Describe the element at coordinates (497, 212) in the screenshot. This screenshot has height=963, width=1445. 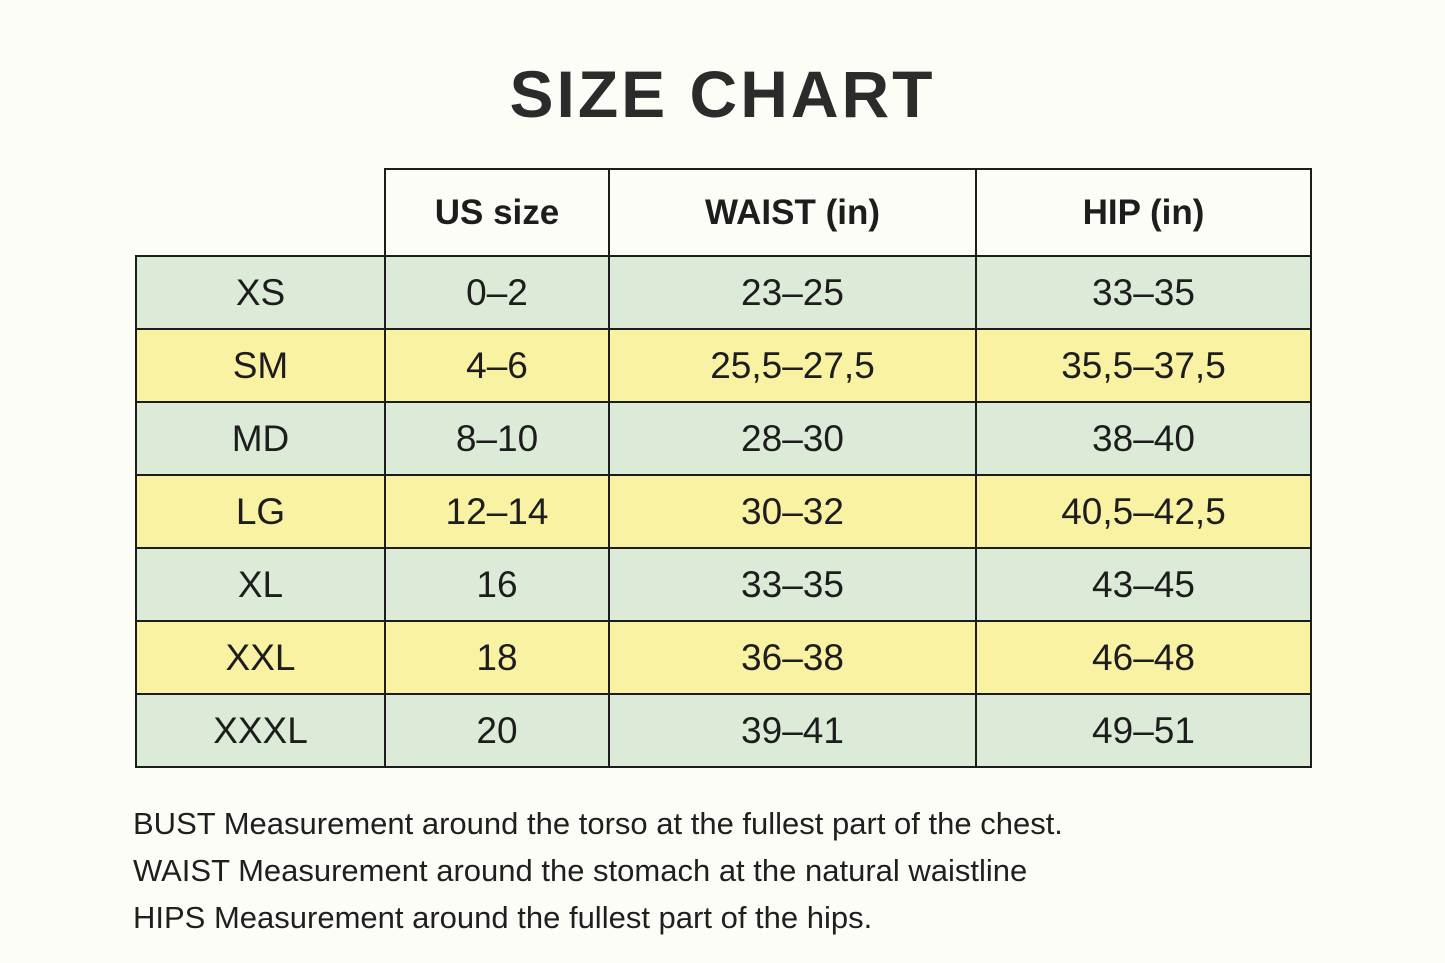
I see `column-header-us-size: US size` at that location.